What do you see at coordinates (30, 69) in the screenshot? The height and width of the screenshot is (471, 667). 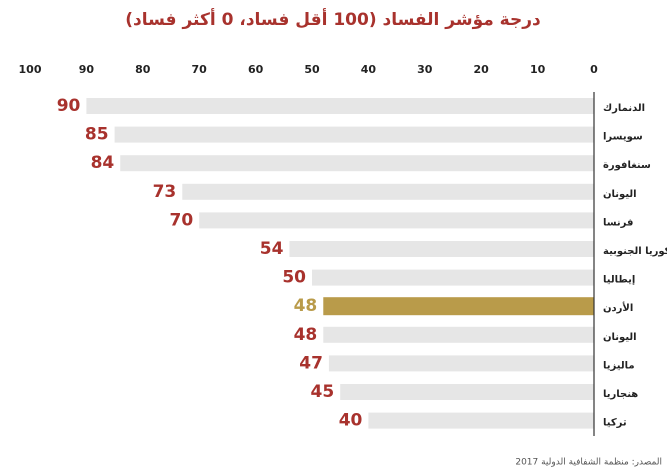 I see `x-tick-label: 100` at bounding box center [30, 69].